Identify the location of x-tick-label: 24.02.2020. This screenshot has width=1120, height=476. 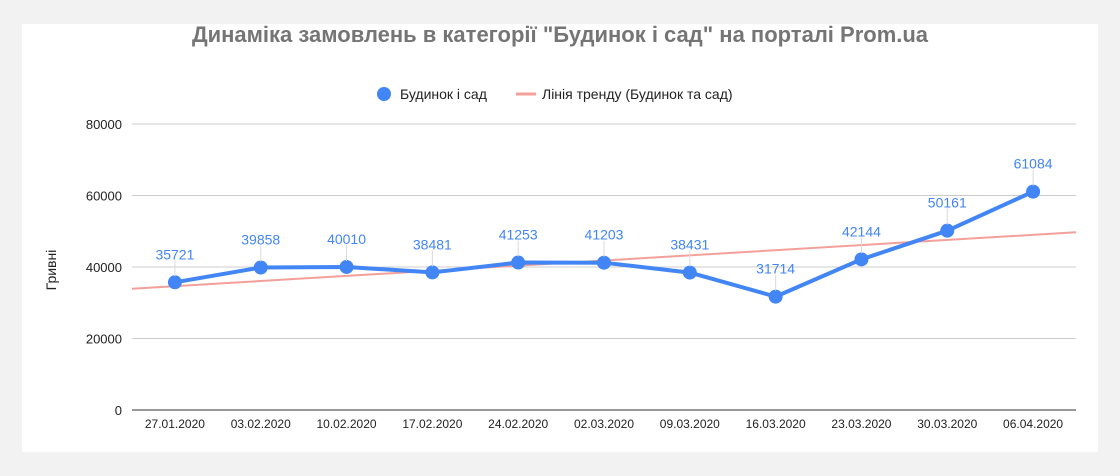
(518, 424).